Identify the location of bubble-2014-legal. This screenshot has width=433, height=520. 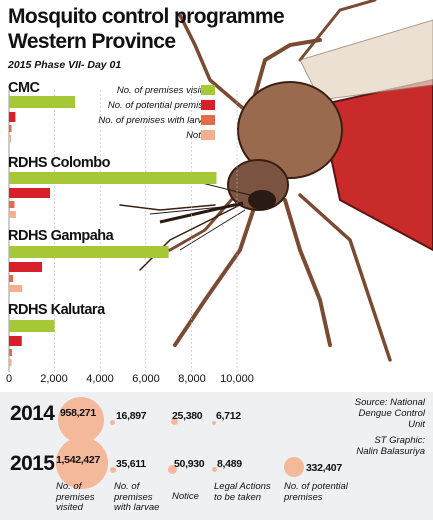
(214, 423).